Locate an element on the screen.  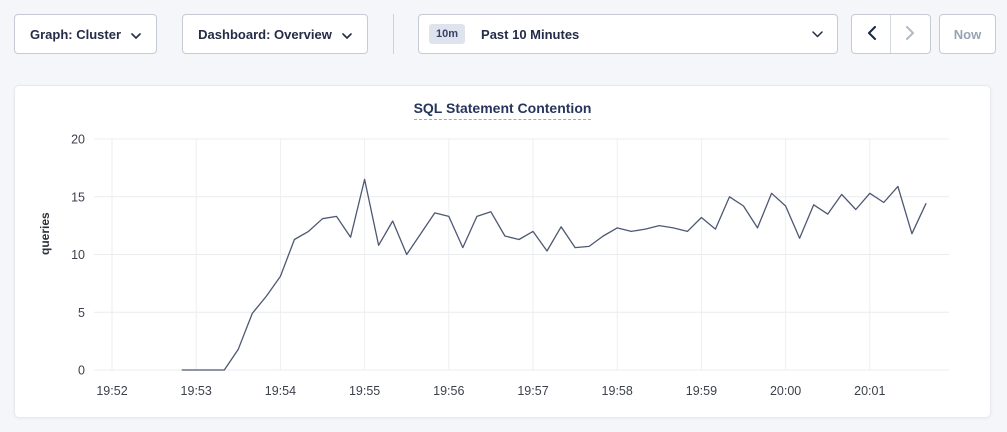
y-axis-title: queries is located at coordinates (45, 233).